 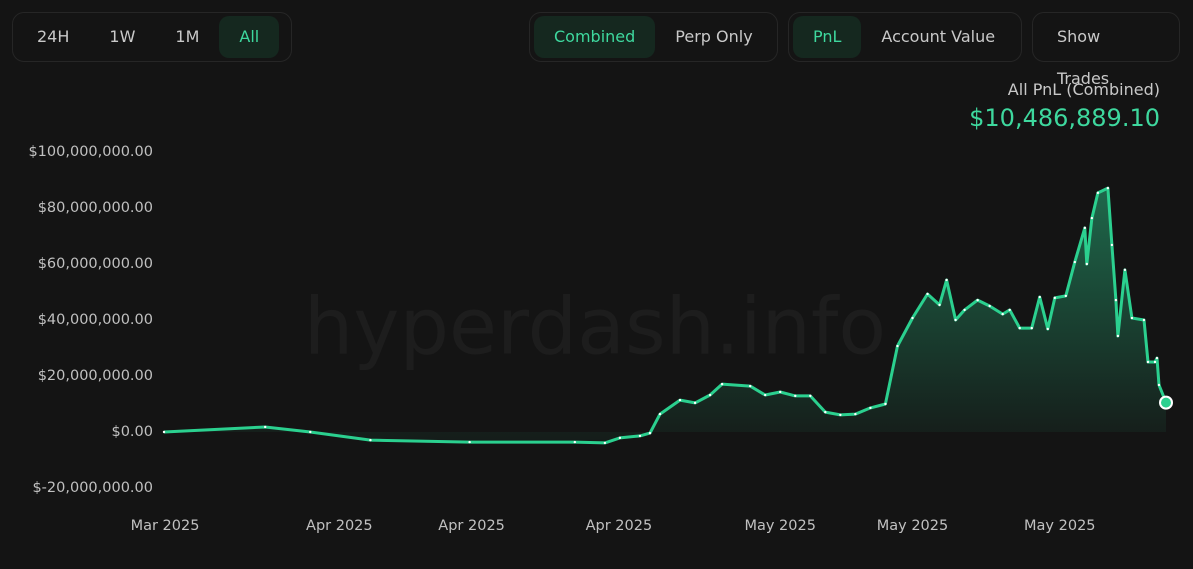 What do you see at coordinates (152, 37) in the screenshot?
I see `range-tabs: 24H 1W 1M All` at bounding box center [152, 37].